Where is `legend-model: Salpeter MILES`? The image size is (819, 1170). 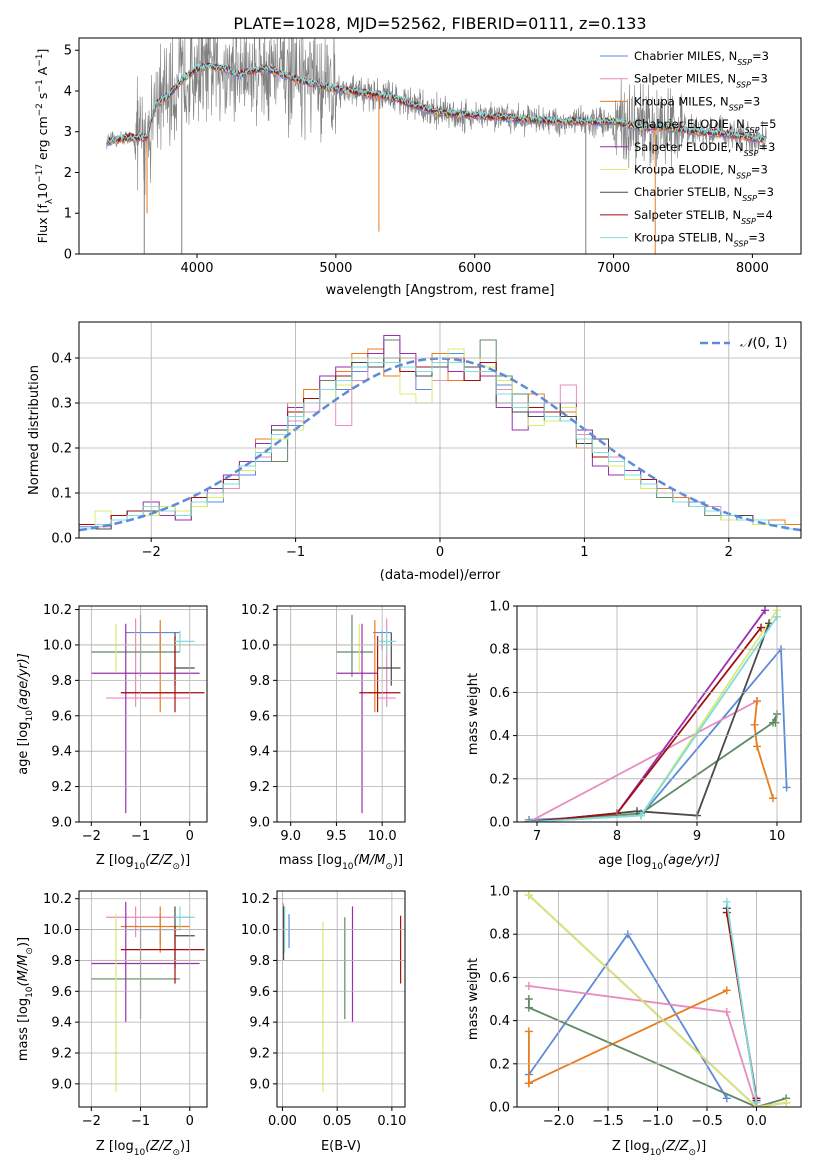 legend-model: Salpeter MILES is located at coordinates (677, 79).